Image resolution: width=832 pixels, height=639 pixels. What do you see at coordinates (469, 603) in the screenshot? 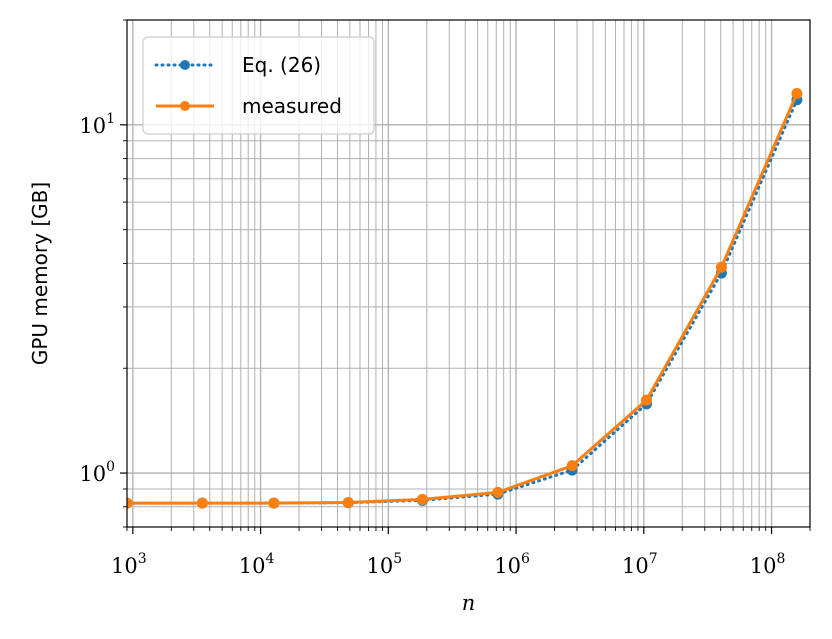
I see `x-axis-label: n` at bounding box center [469, 603].